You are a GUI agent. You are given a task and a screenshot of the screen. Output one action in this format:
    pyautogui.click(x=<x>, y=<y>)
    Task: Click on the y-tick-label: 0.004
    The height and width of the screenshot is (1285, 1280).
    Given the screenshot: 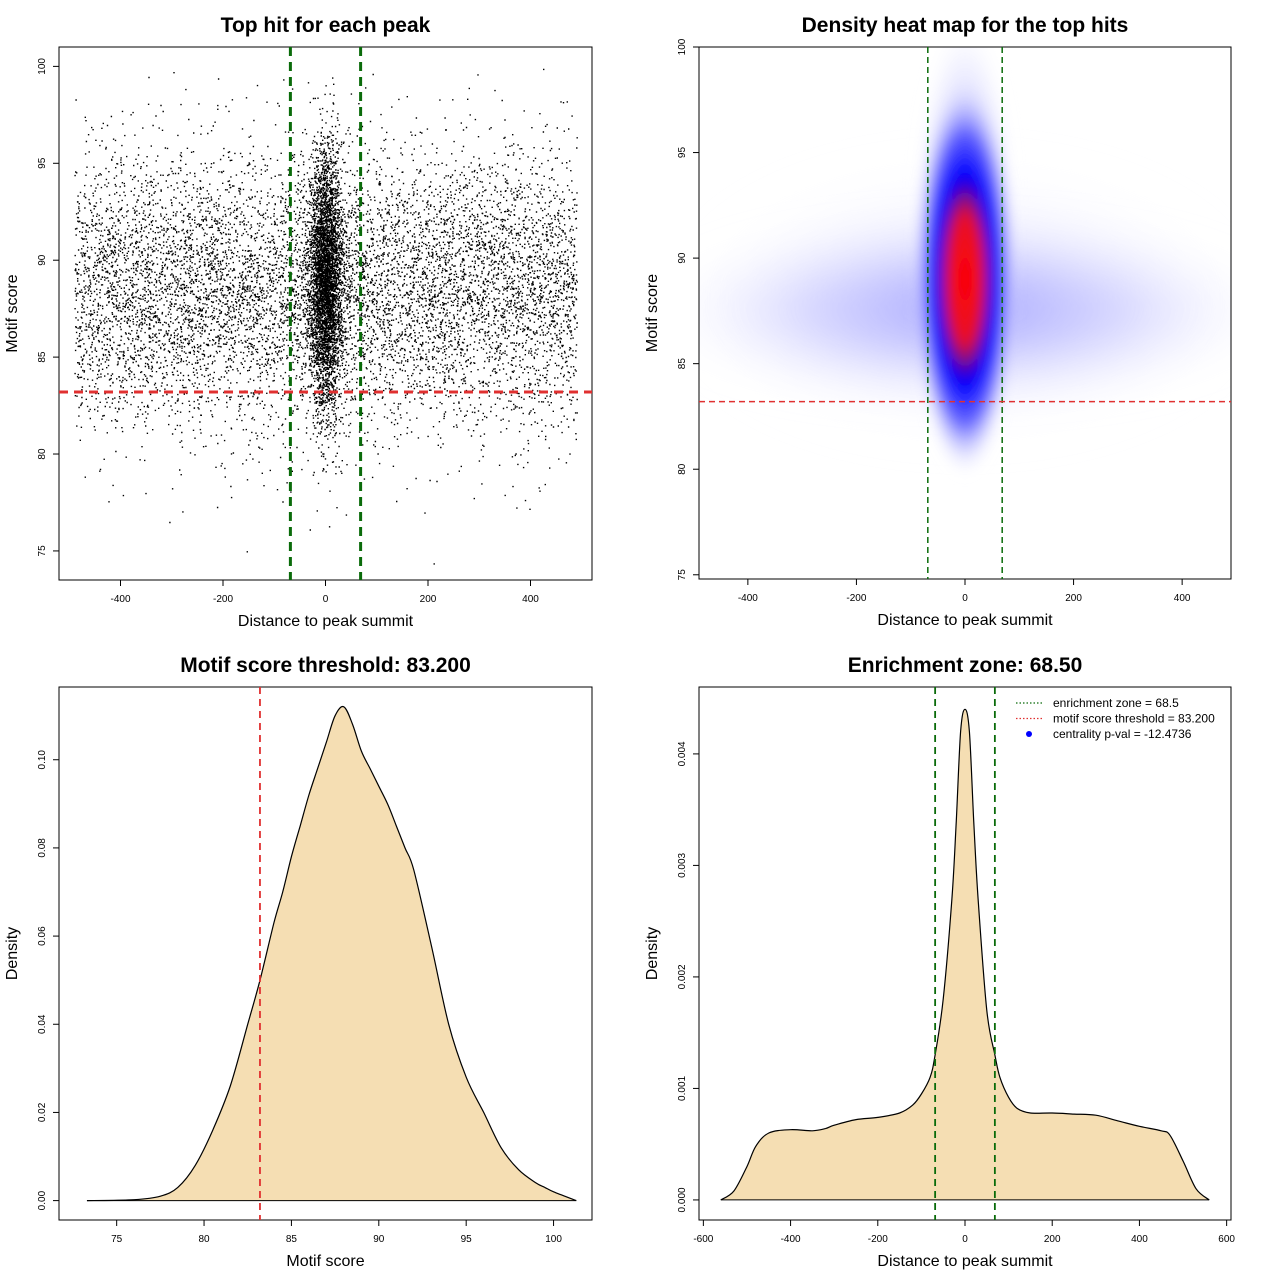 What is the action you would take?
    pyautogui.click(x=682, y=753)
    